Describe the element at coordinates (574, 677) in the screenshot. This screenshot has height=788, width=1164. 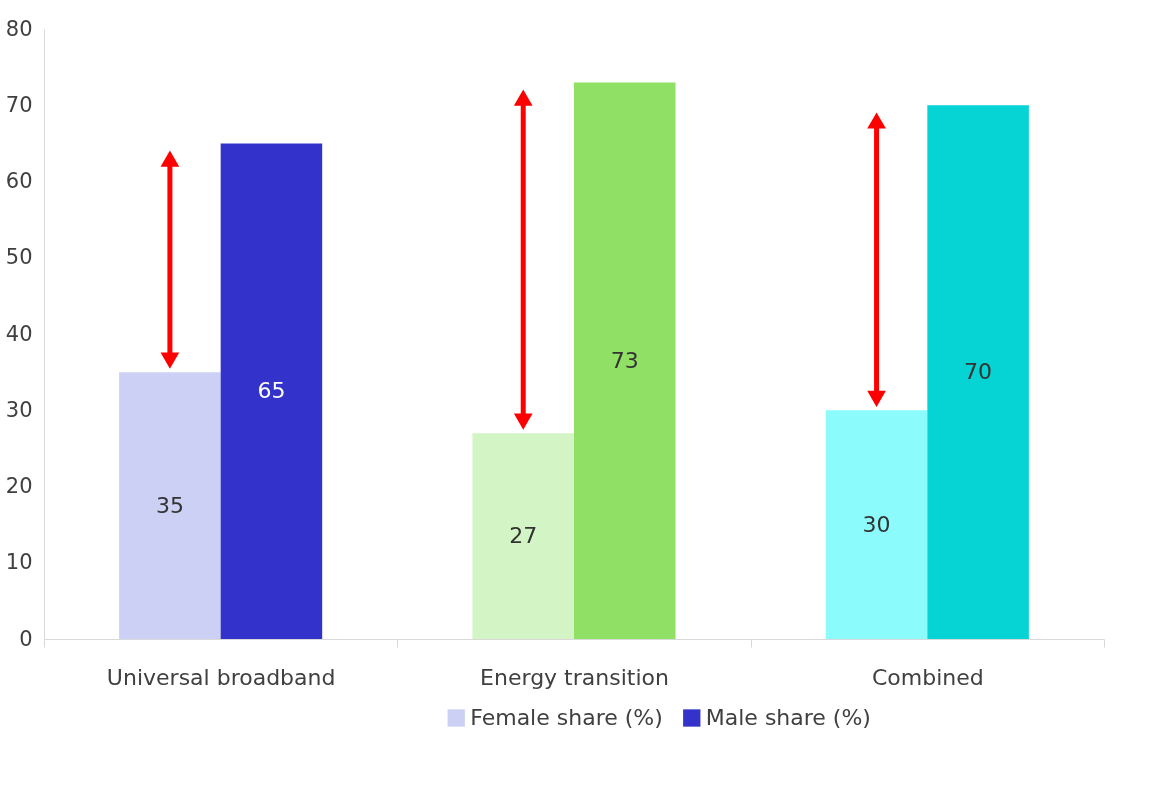
I see `x-tick-label: Energy transition` at that location.